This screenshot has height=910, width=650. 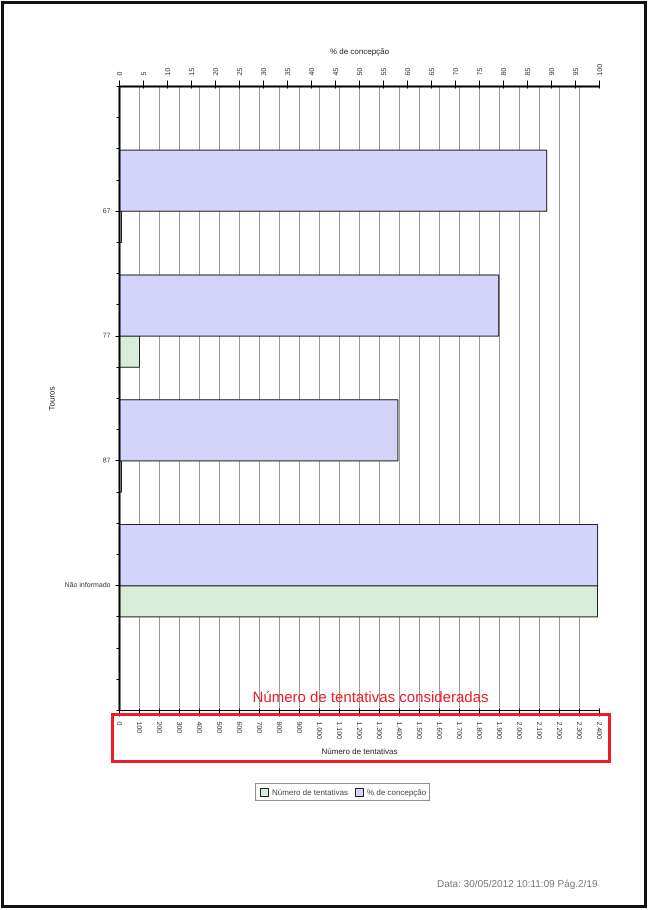 What do you see at coordinates (52, 398) in the screenshot?
I see `y-axis-title: Touros` at bounding box center [52, 398].